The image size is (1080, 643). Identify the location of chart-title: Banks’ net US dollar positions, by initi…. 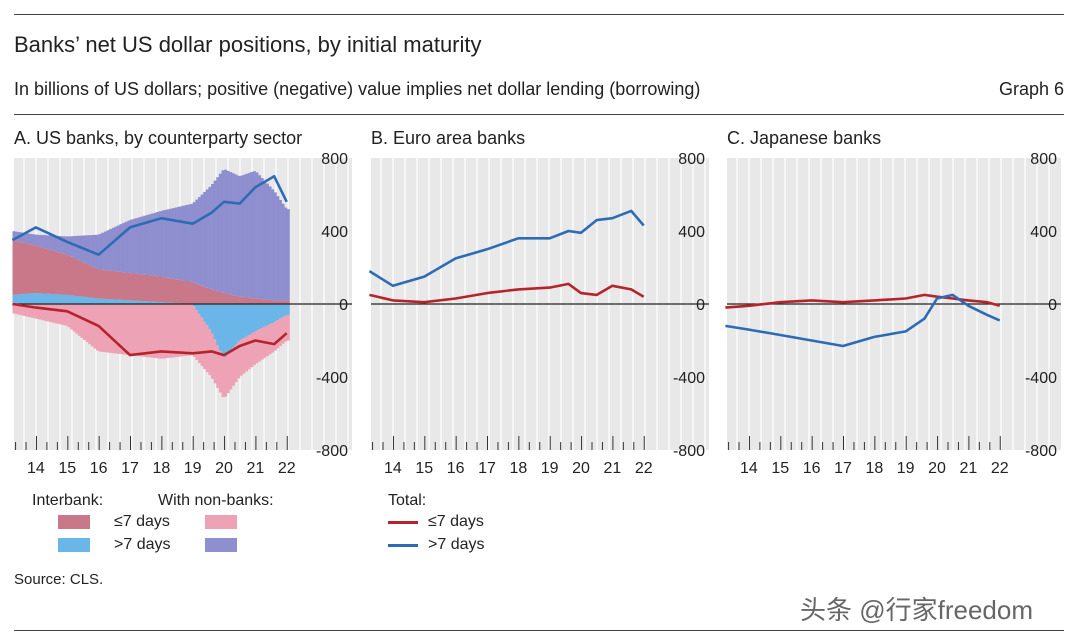
(248, 44).